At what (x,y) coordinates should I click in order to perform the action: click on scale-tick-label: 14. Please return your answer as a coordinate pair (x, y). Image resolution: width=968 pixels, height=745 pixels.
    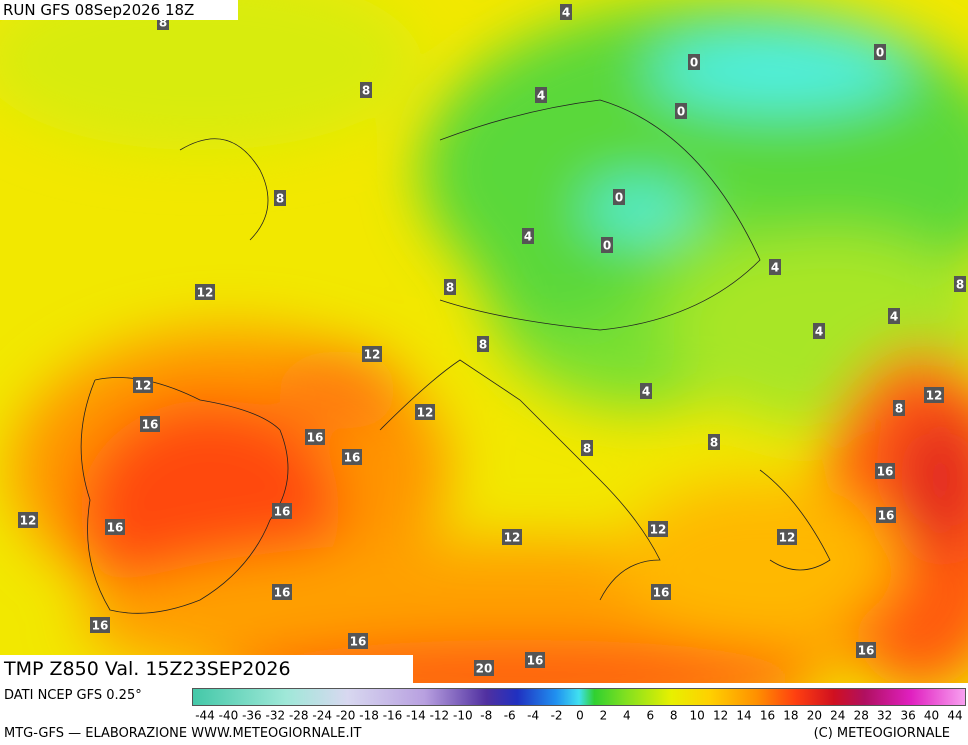
    Looking at the image, I should click on (743, 716).